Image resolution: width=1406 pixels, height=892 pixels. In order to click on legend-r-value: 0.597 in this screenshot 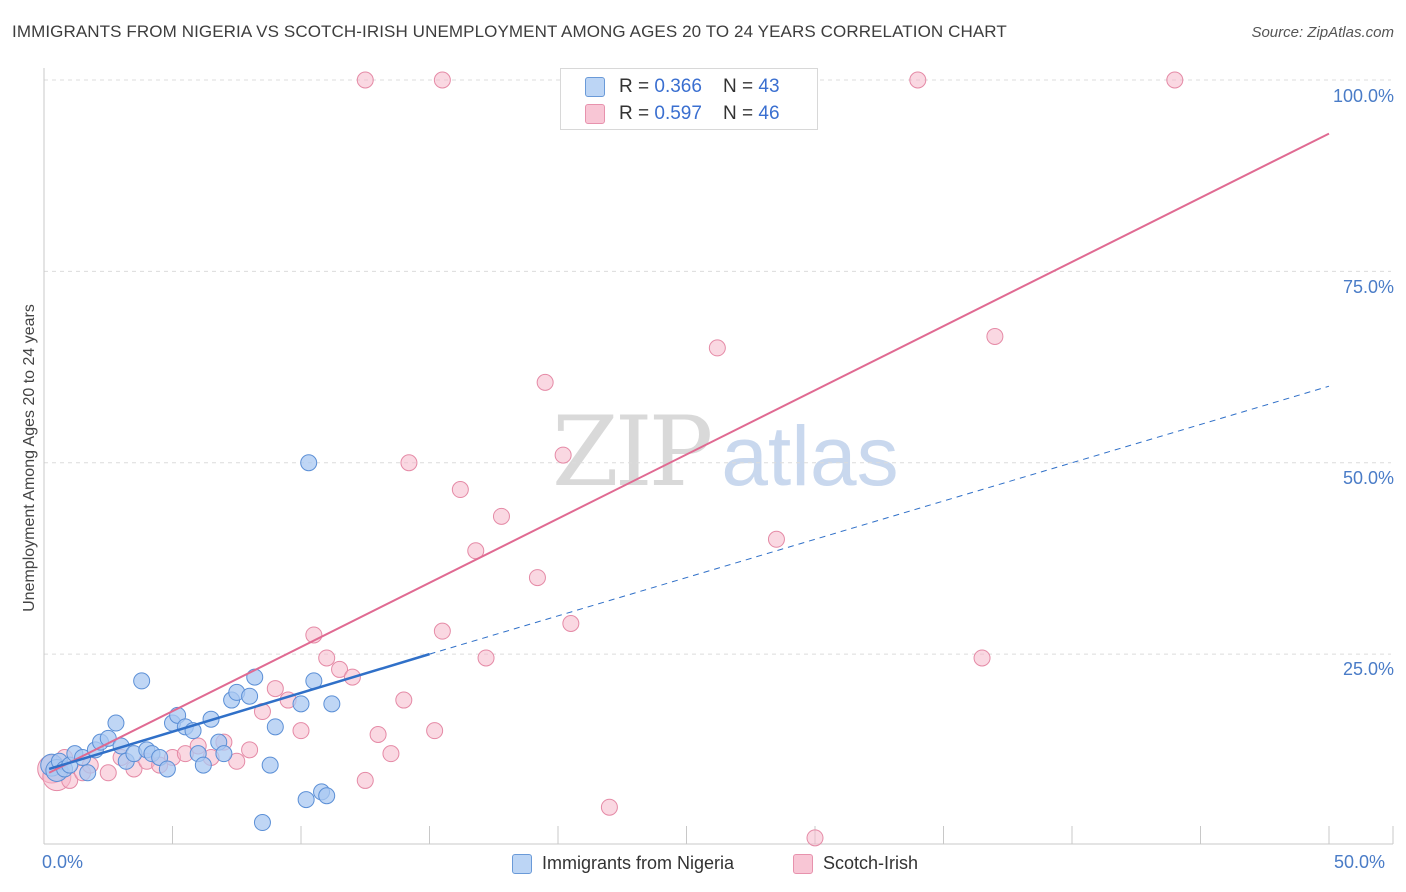, I will do `click(678, 113)`.